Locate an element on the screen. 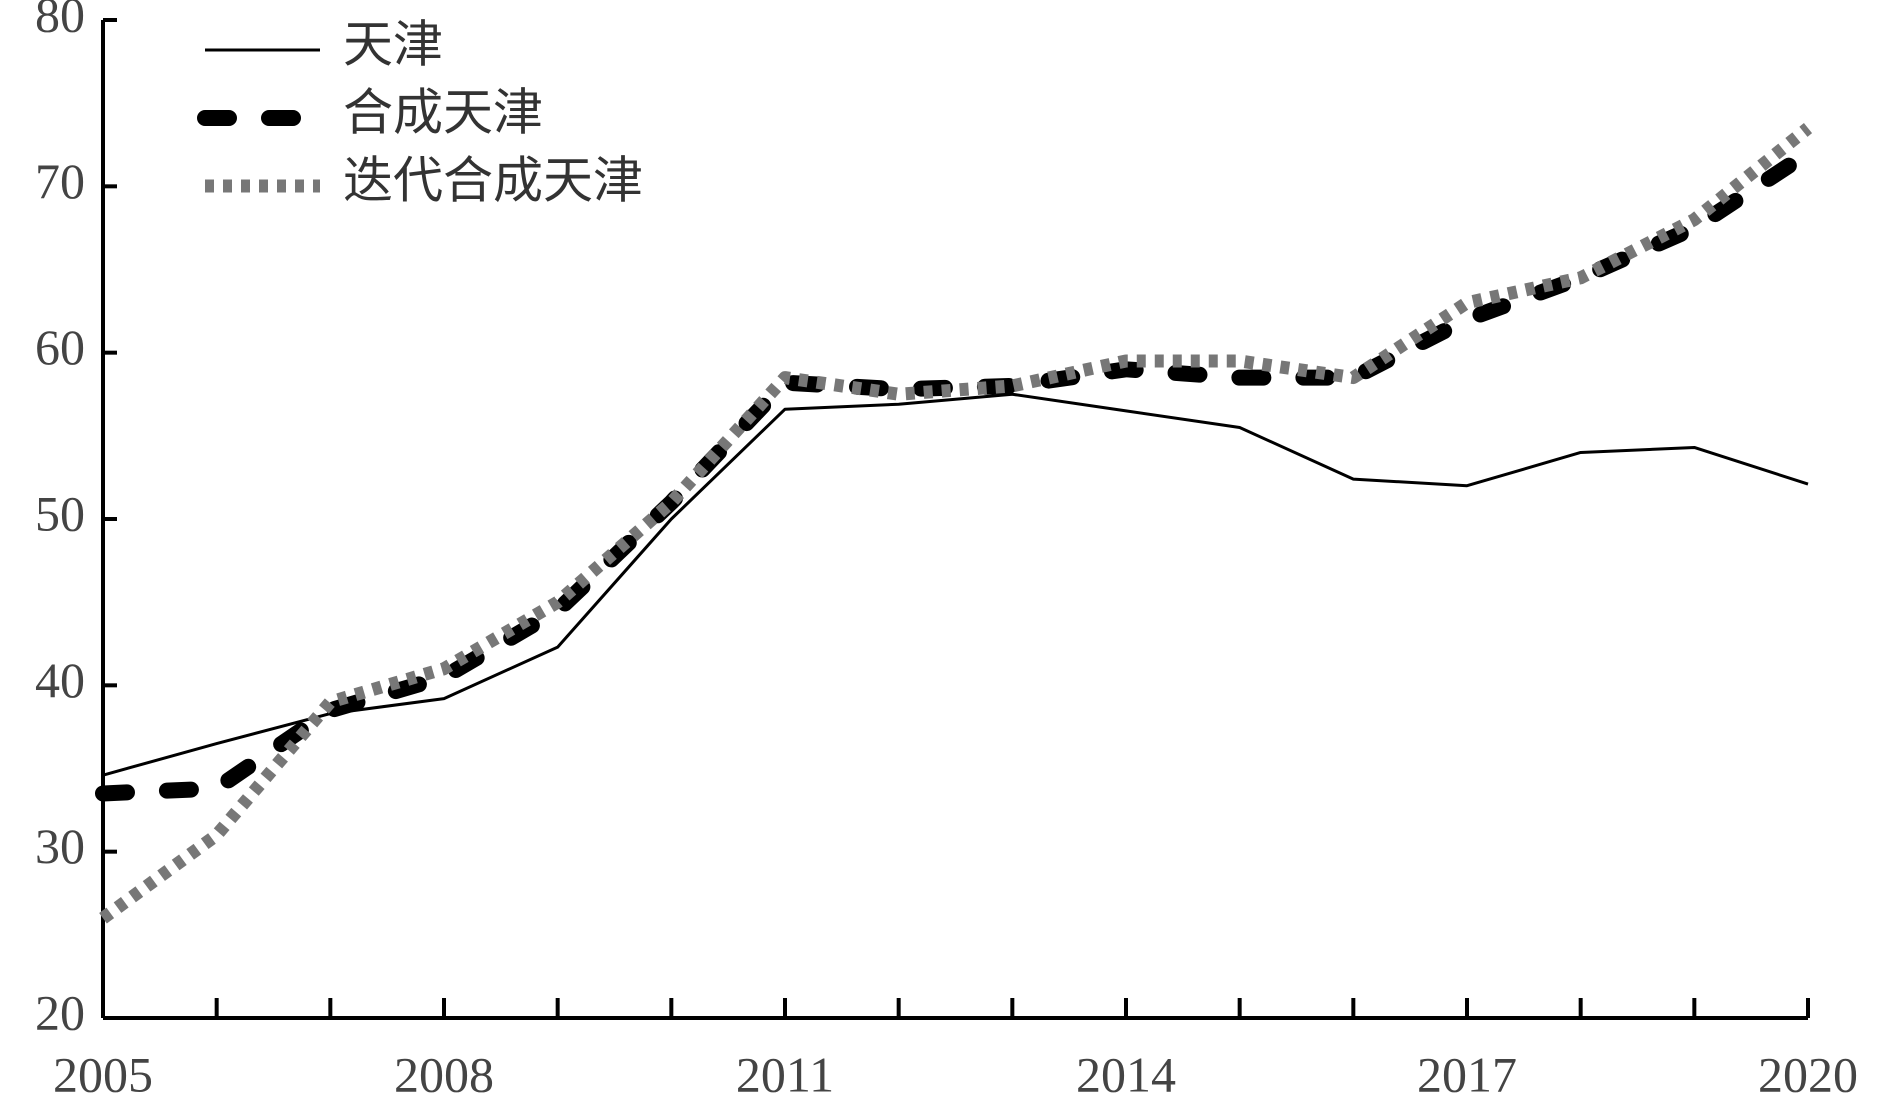 This screenshot has height=1107, width=1880. x-tick-label: 2014 is located at coordinates (1126, 1074).